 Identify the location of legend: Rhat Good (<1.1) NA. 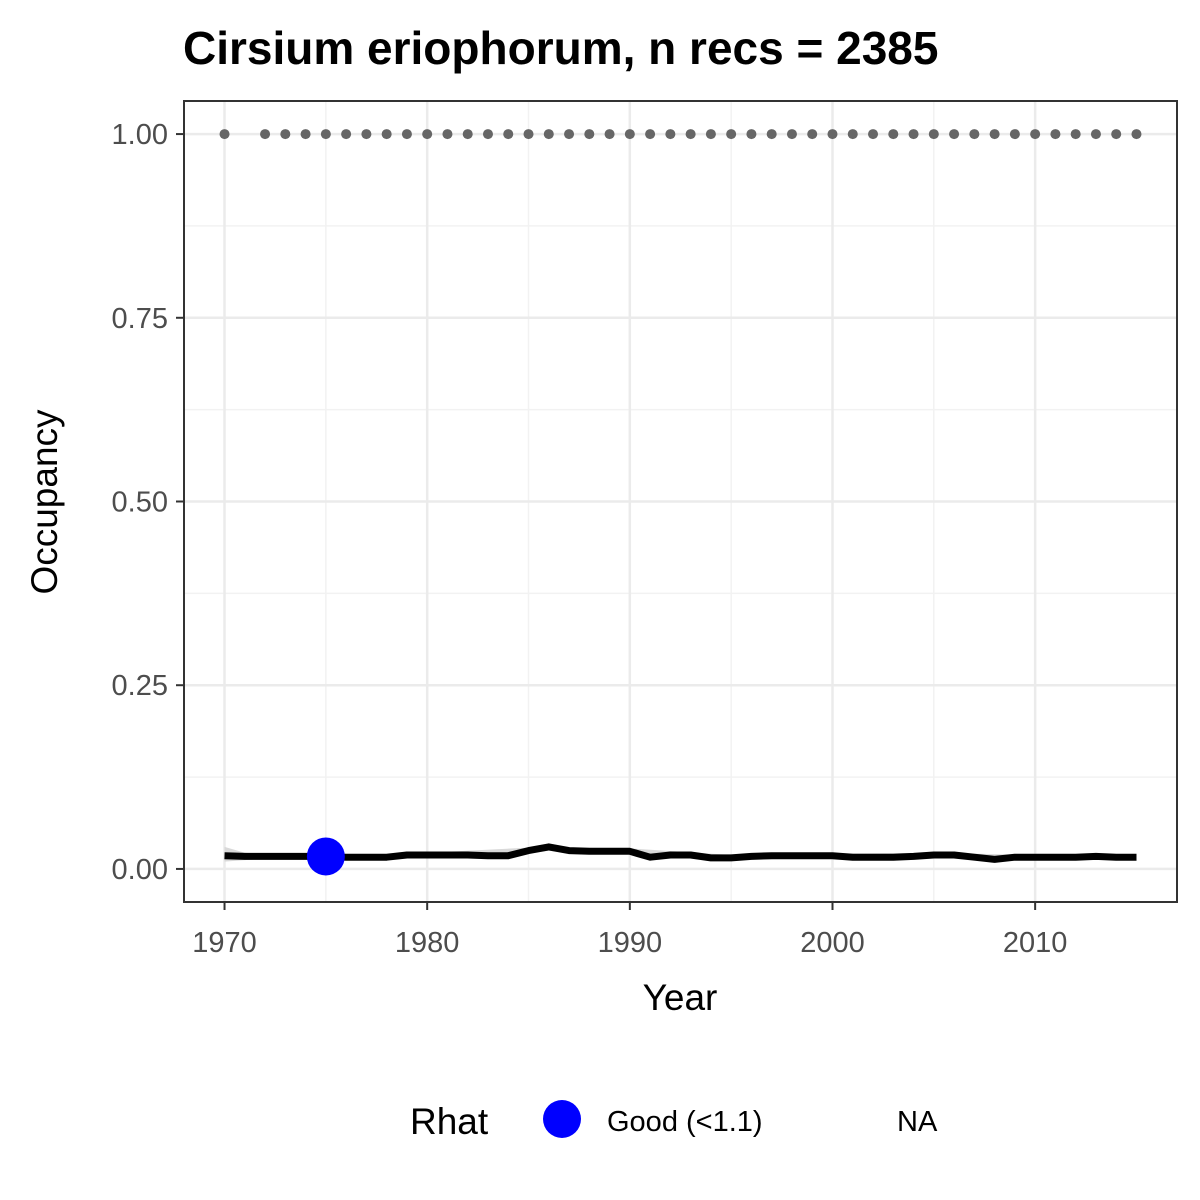
(674, 1121).